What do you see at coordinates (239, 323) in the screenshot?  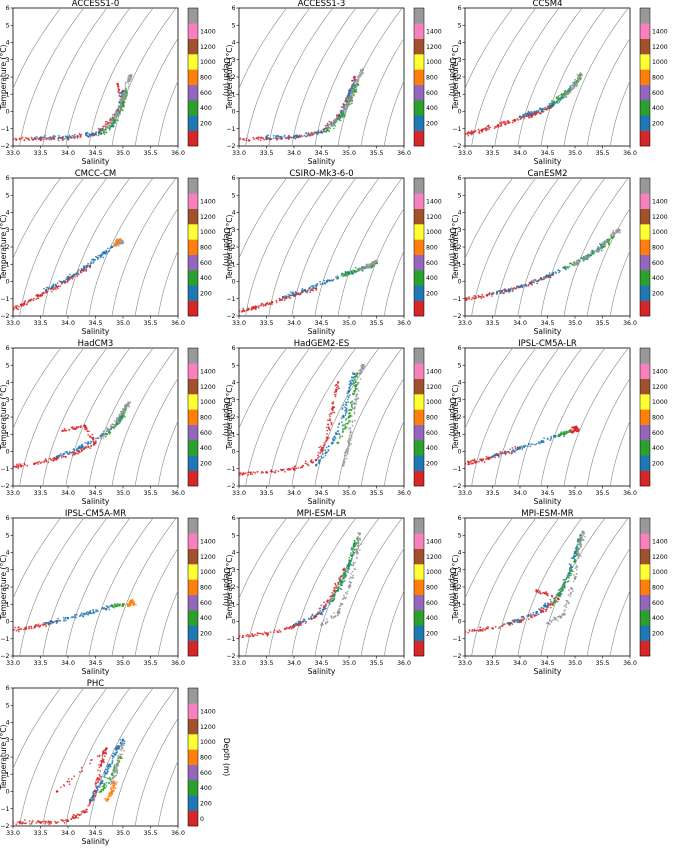 I see `x-tick-label: 33.0` at bounding box center [239, 323].